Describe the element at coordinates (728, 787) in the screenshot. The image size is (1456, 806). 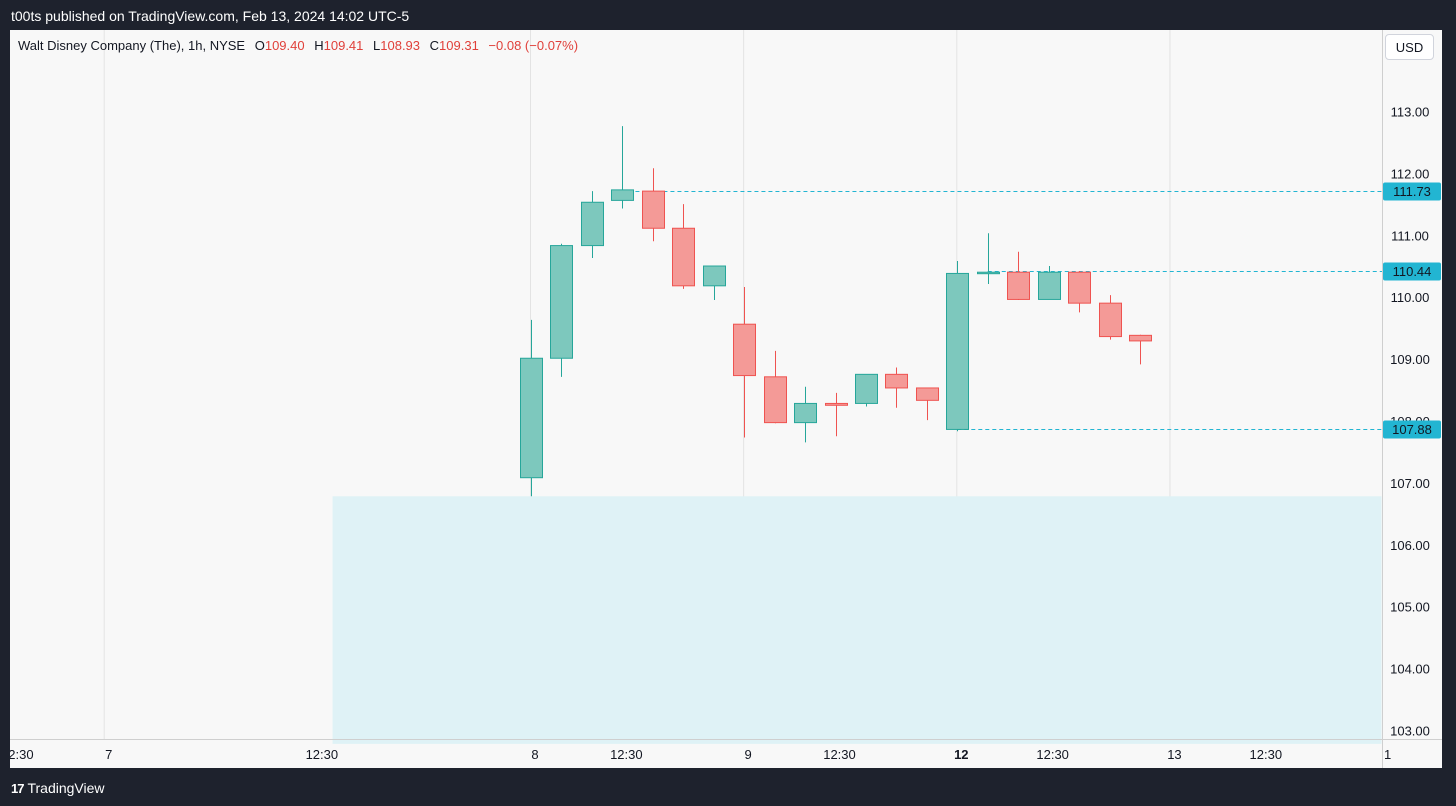
I see `footer-bar: 17 TradingView` at that location.